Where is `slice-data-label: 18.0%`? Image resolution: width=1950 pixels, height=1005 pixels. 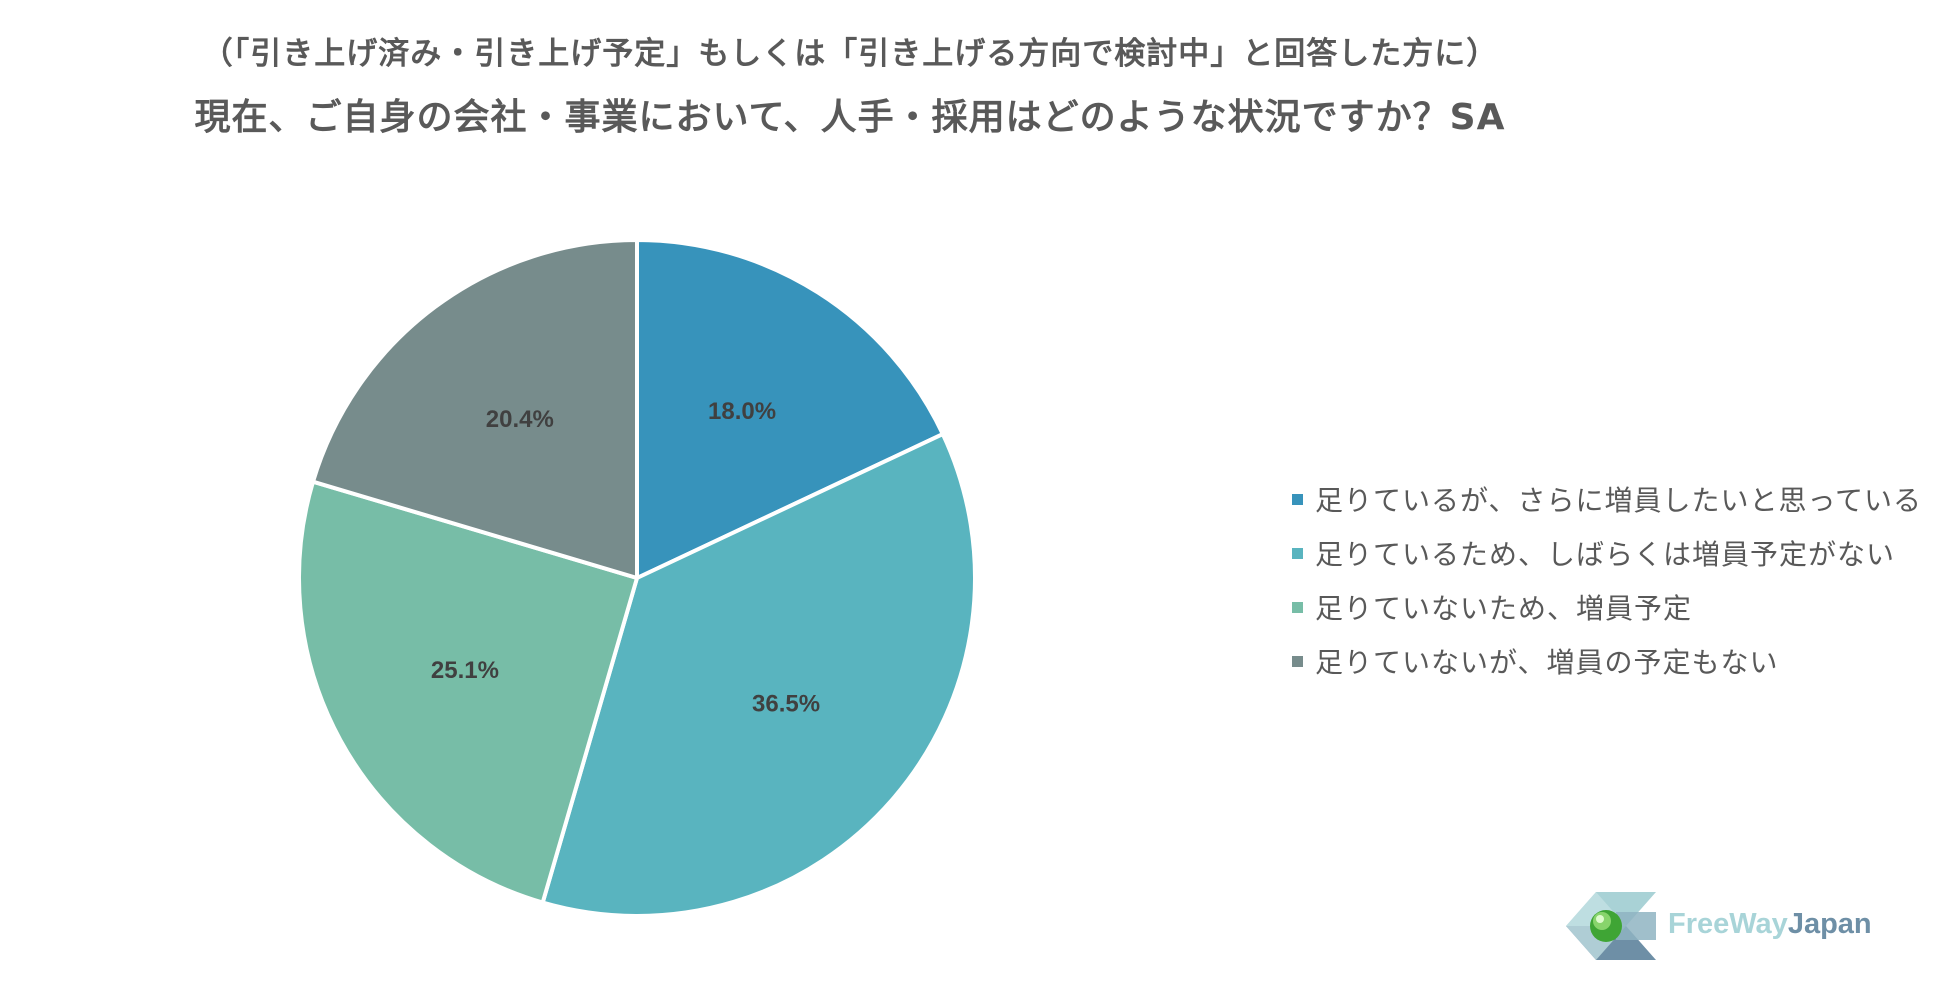 slice-data-label: 18.0% is located at coordinates (742, 411).